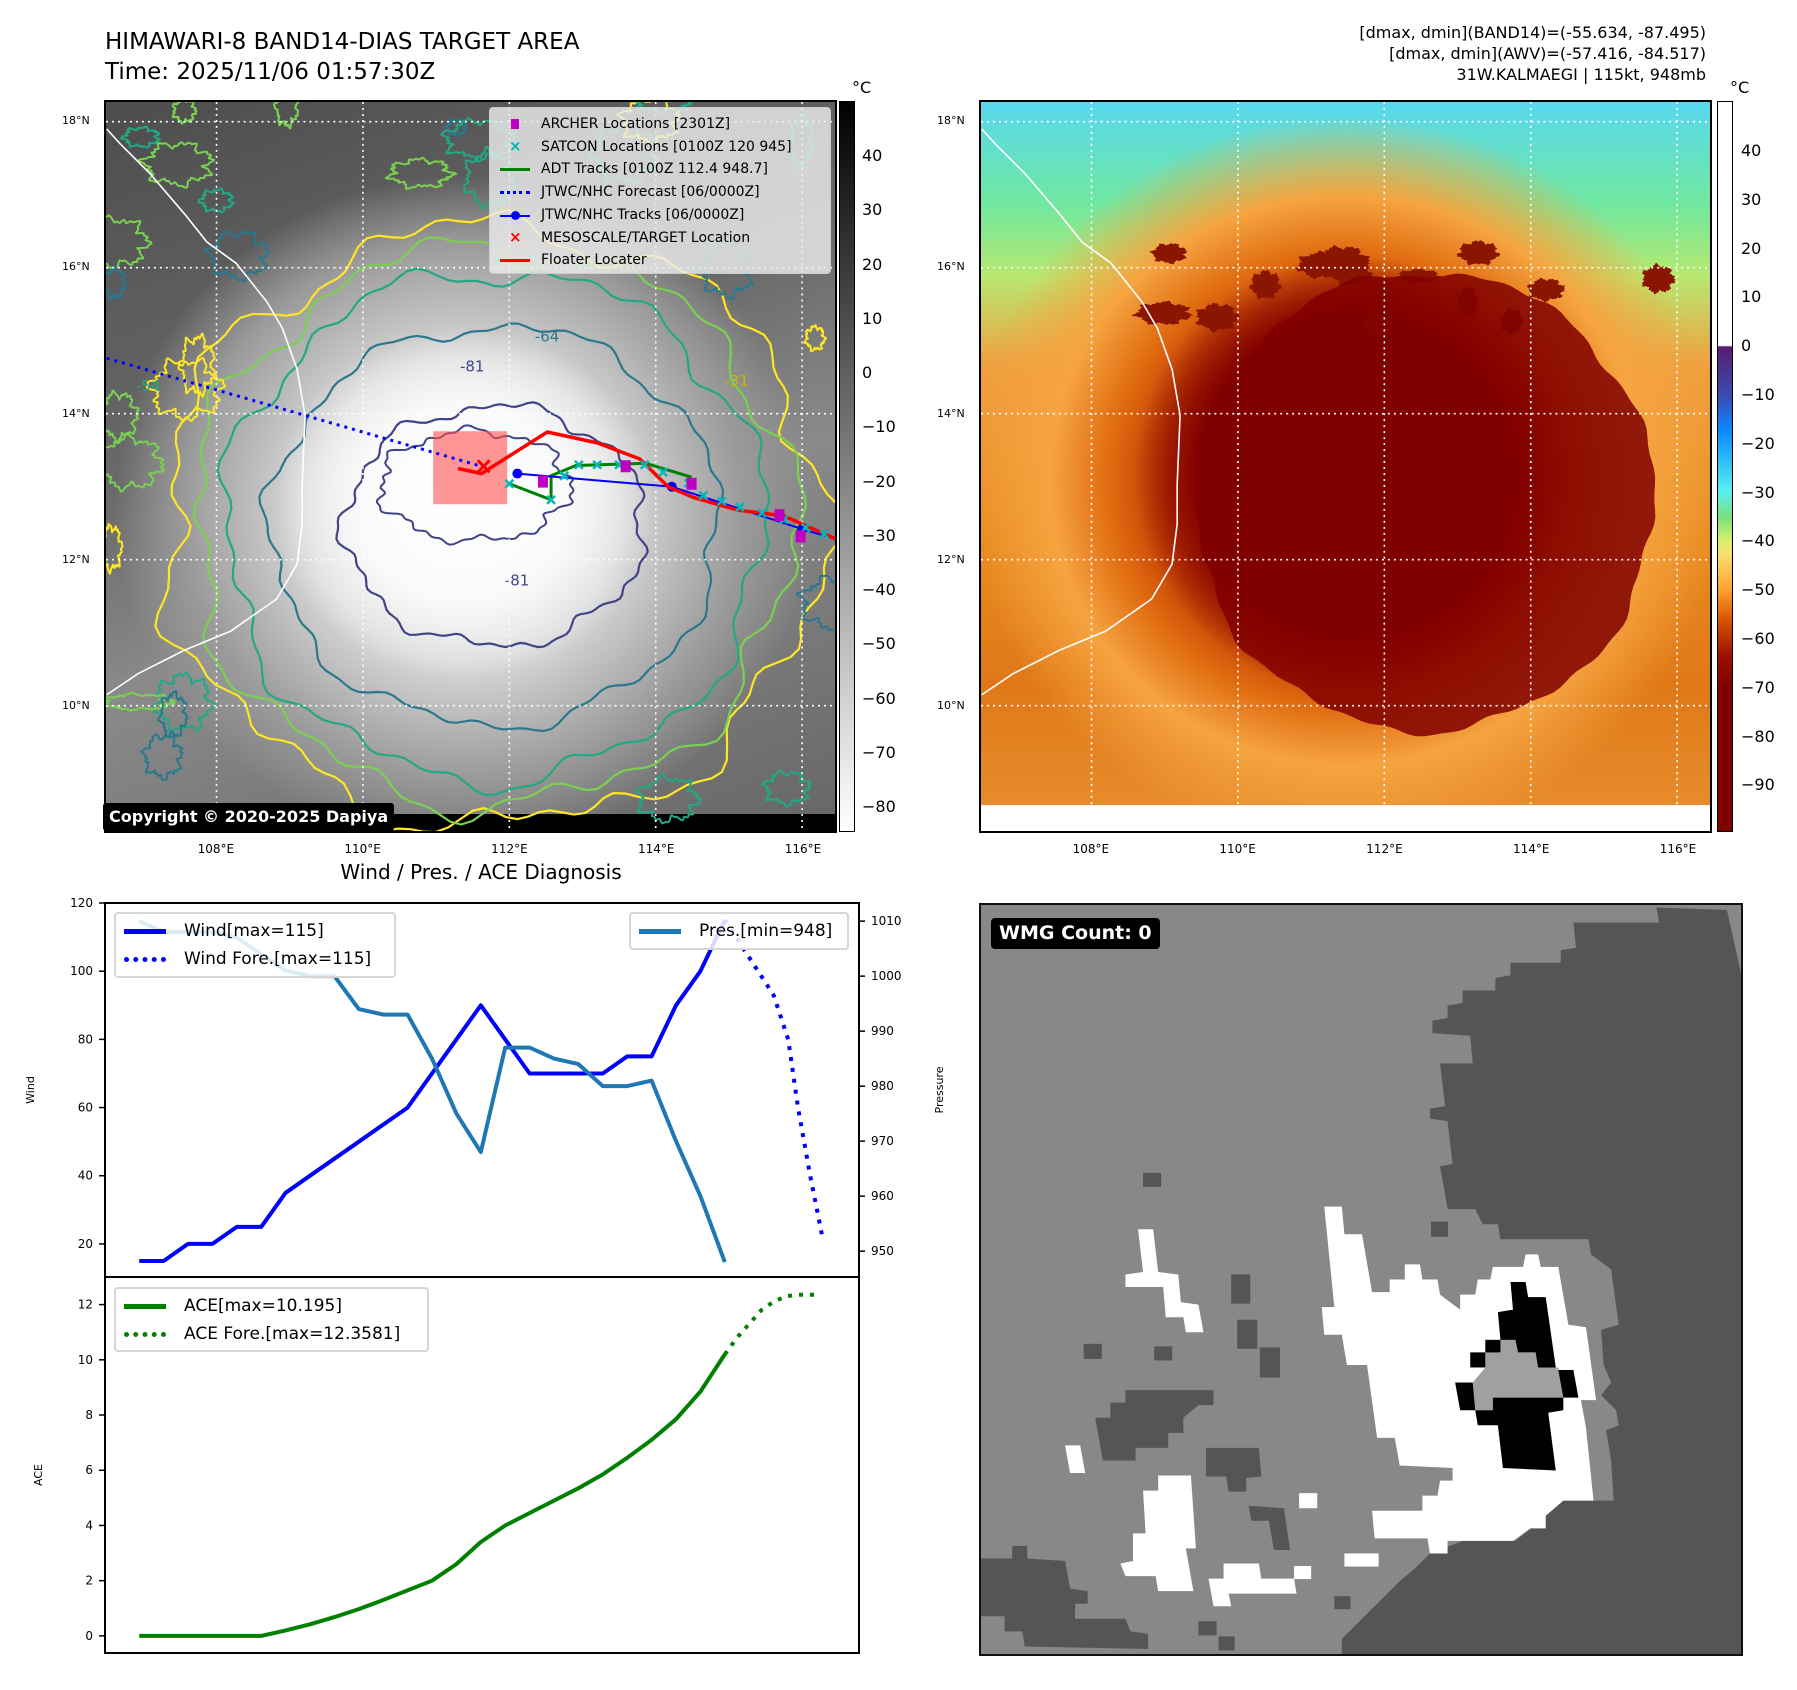 Image resolution: width=1797 pixels, height=1690 pixels. I want to click on legend-label: JTWC/NHC Tracks [06/0000Z], so click(643, 214).